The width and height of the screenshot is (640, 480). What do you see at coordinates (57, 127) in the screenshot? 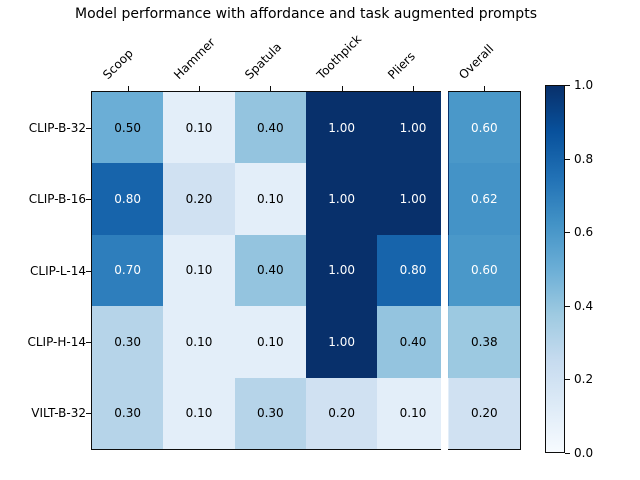
I see `row-label: CLIP-B-32` at bounding box center [57, 127].